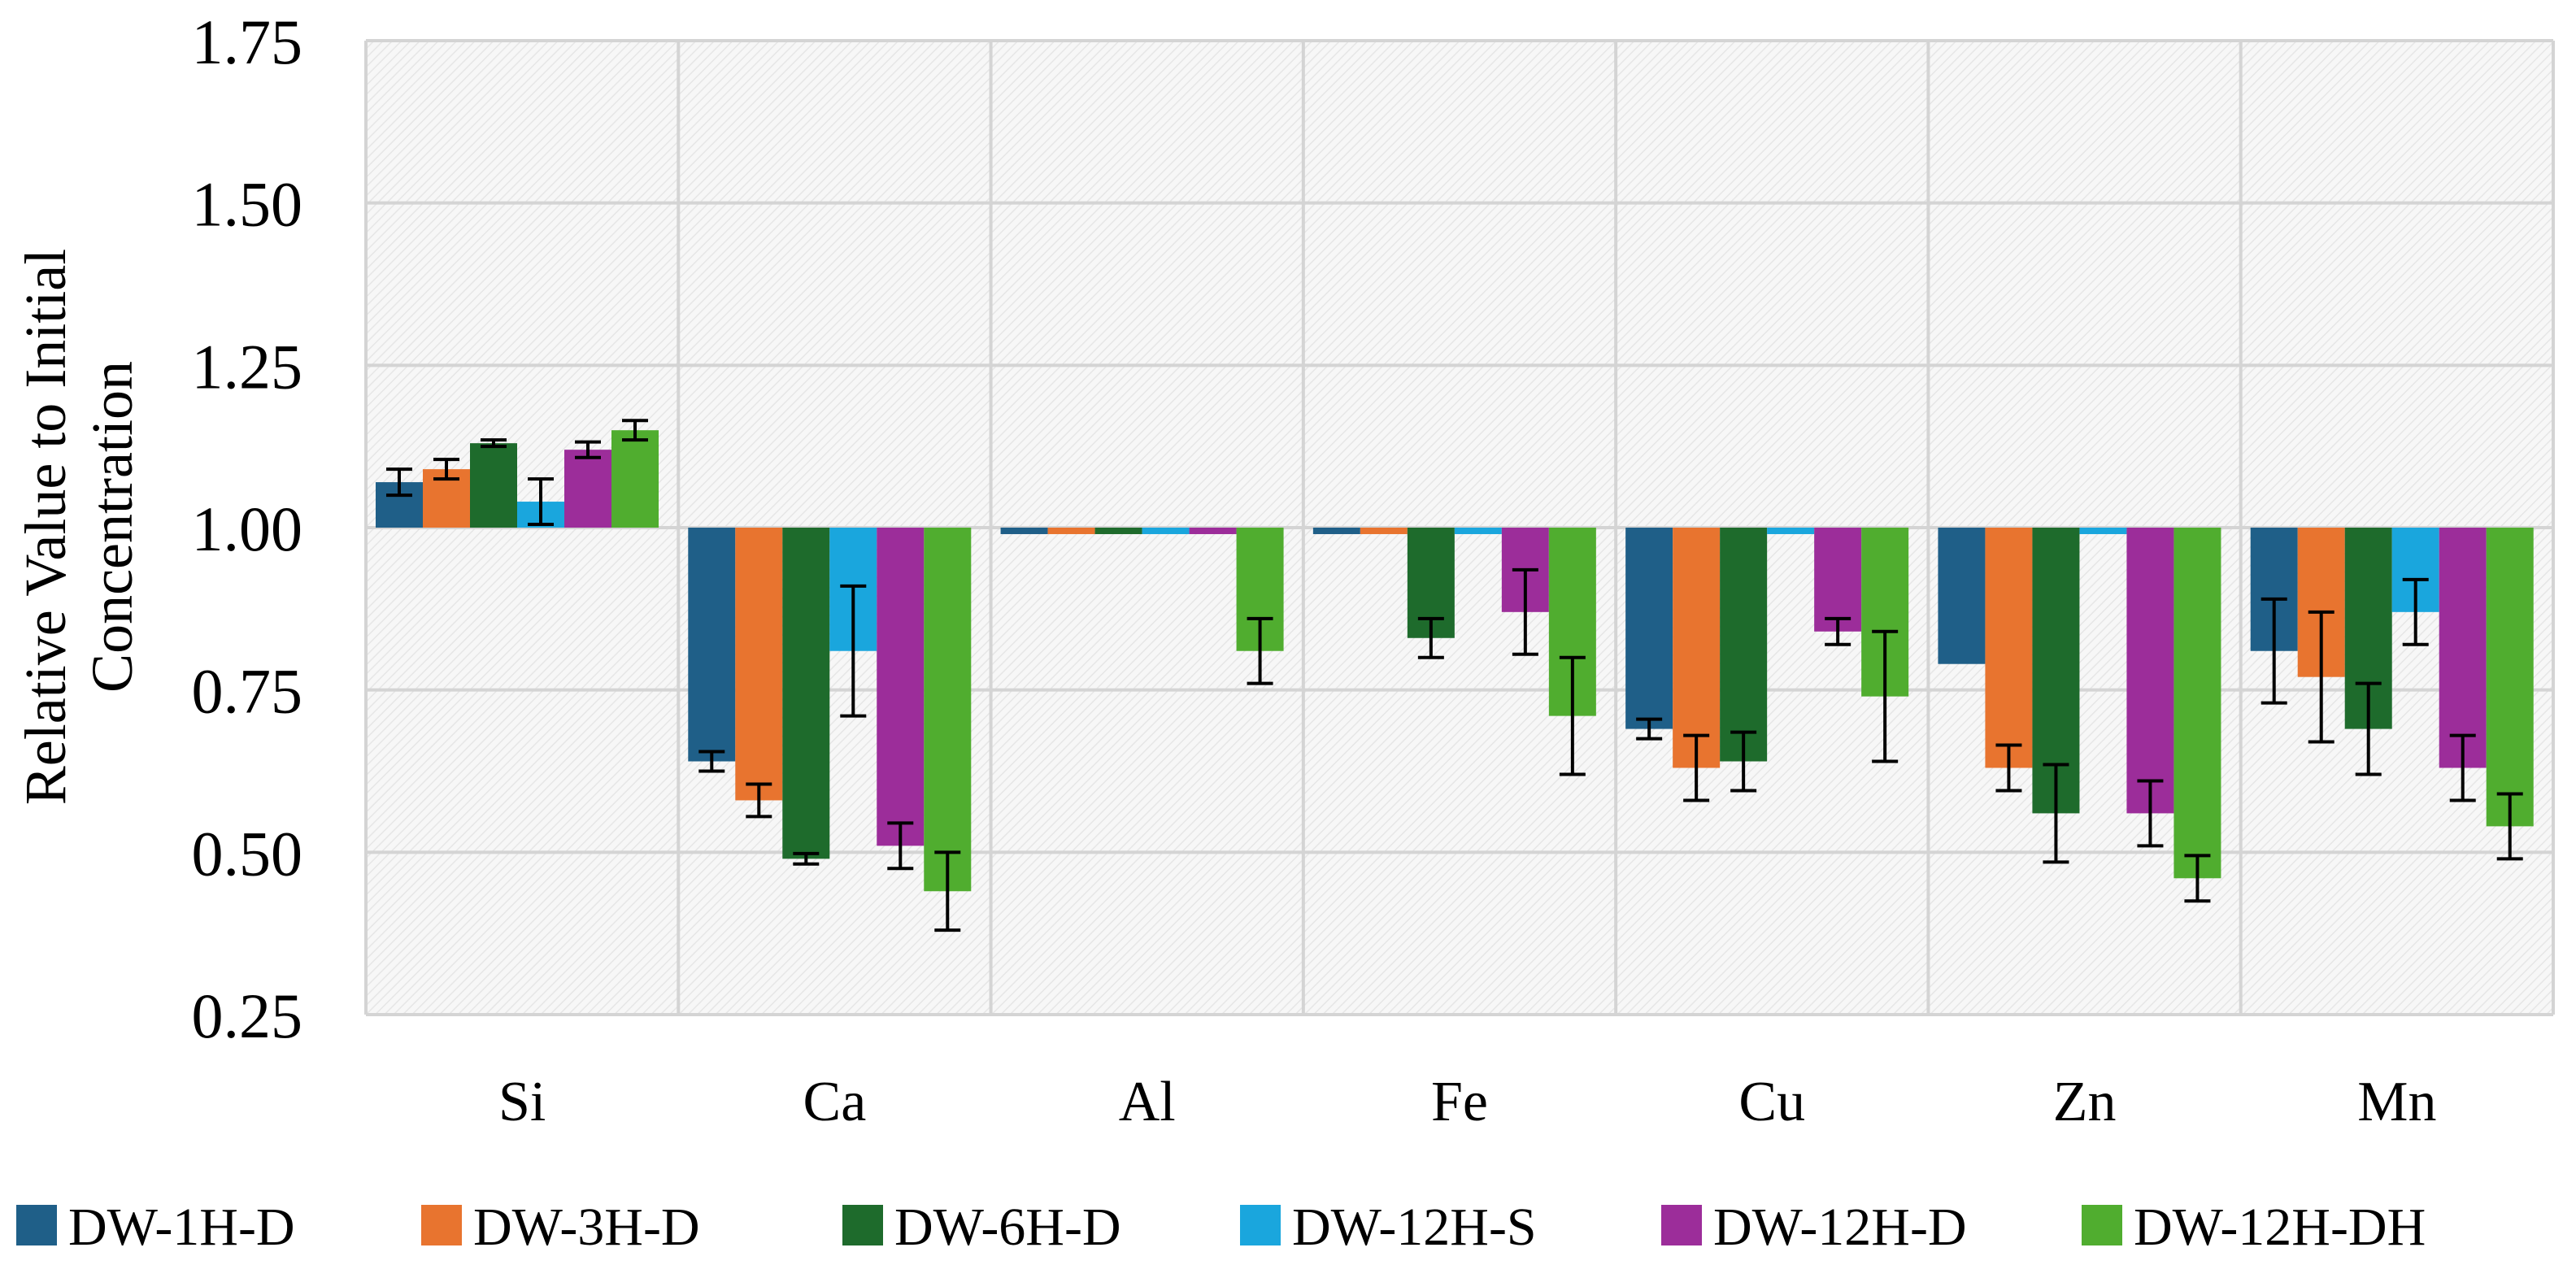  What do you see at coordinates (1649, 729) in the screenshot?
I see `error-bar-dw-1h-d-cu` at bounding box center [1649, 729].